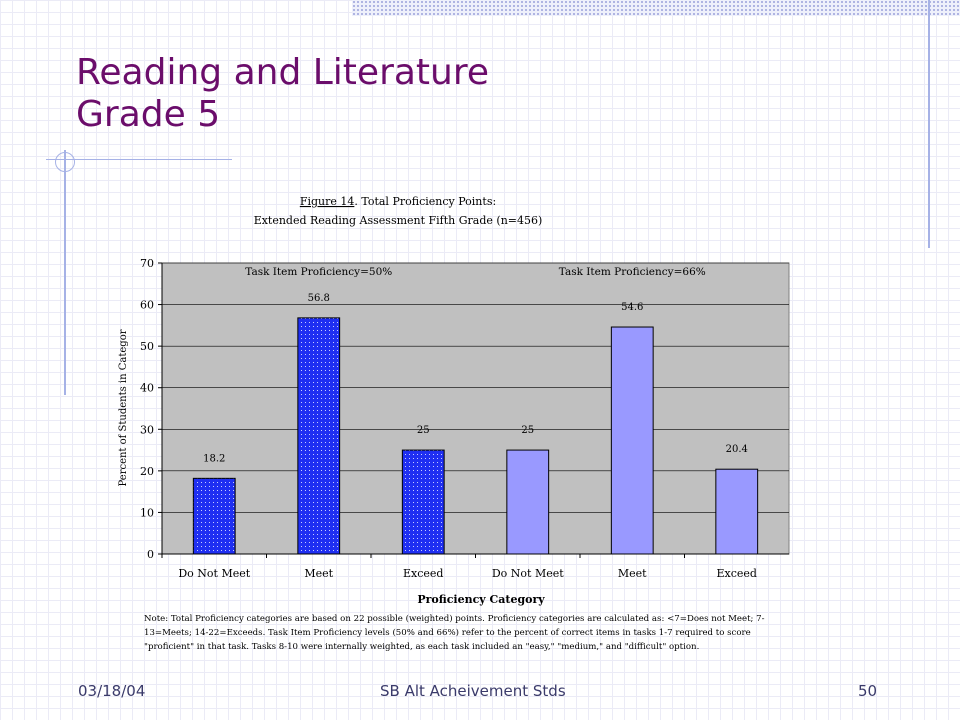 The height and width of the screenshot is (720, 960). What do you see at coordinates (868, 691) in the screenshot?
I see `footer-page-number: 50` at bounding box center [868, 691].